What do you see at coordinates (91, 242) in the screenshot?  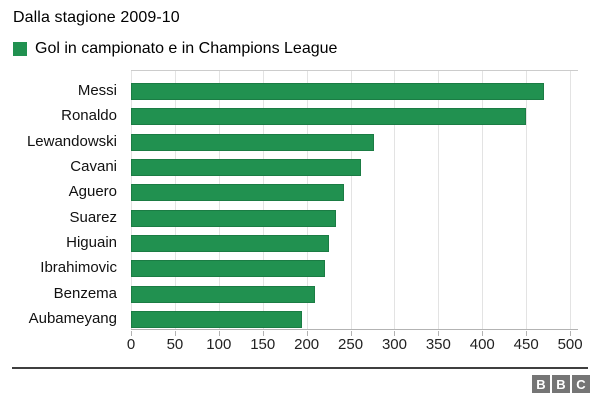 I see `category-label: Higuain` at bounding box center [91, 242].